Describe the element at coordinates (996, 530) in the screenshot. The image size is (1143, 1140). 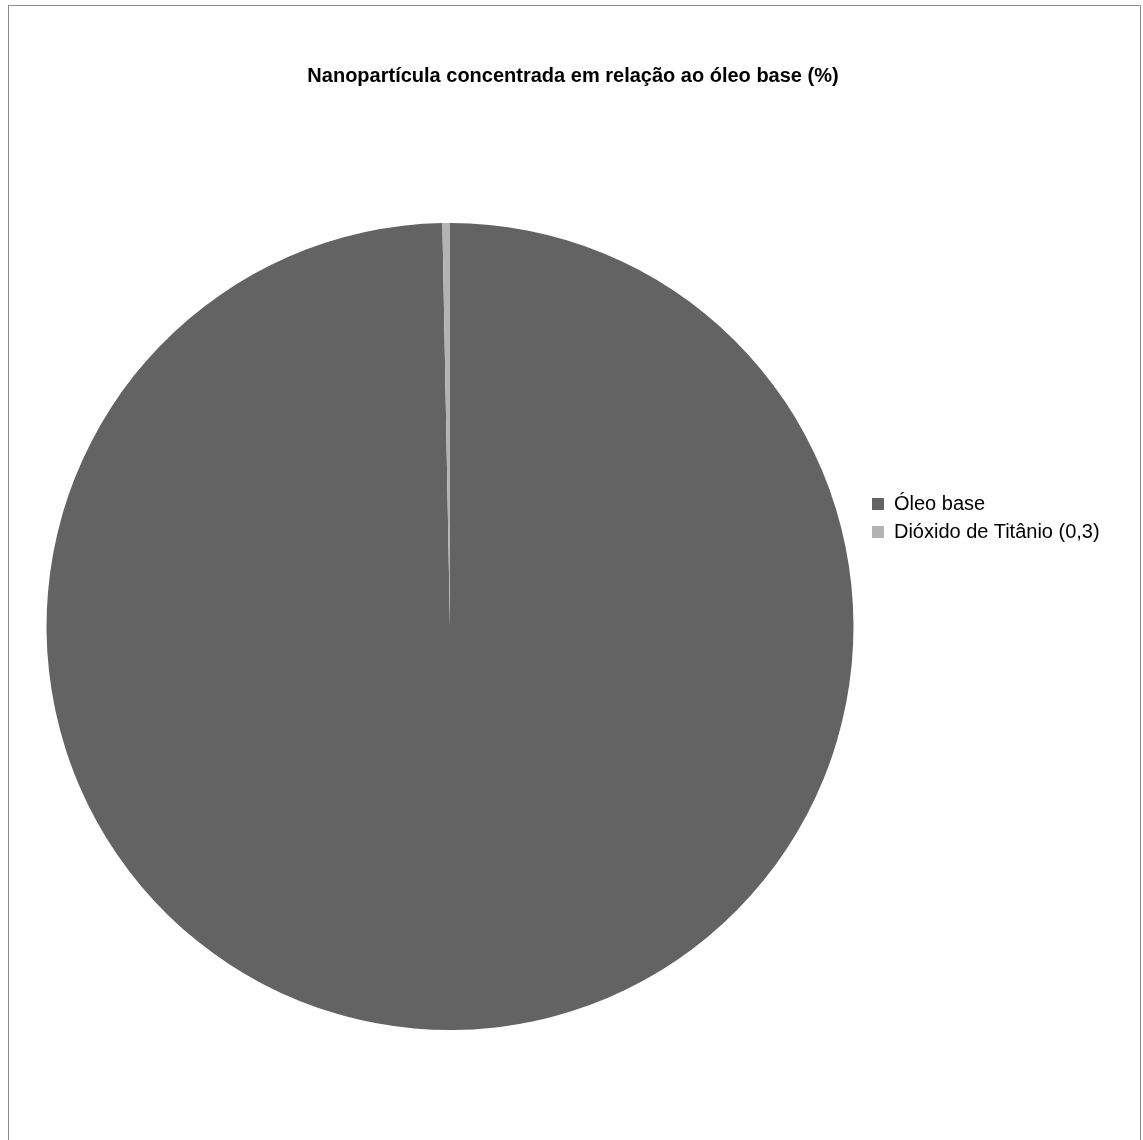
I see `legend-label: Dióxido de Titânio (0,3)` at that location.